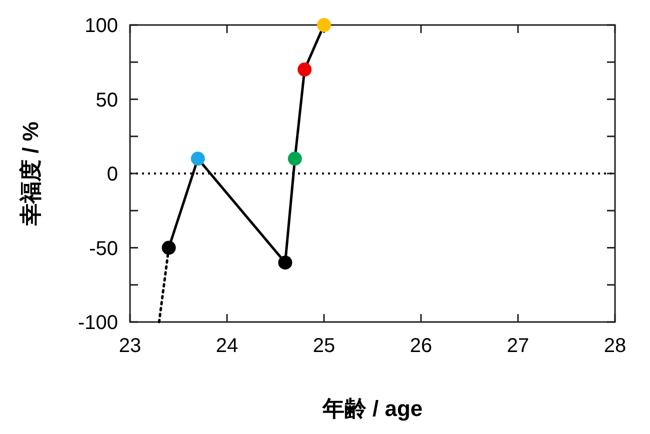 This screenshot has height=434, width=650. Describe the element at coordinates (103, 249) in the screenshot. I see `y-tick-label: -50` at that location.